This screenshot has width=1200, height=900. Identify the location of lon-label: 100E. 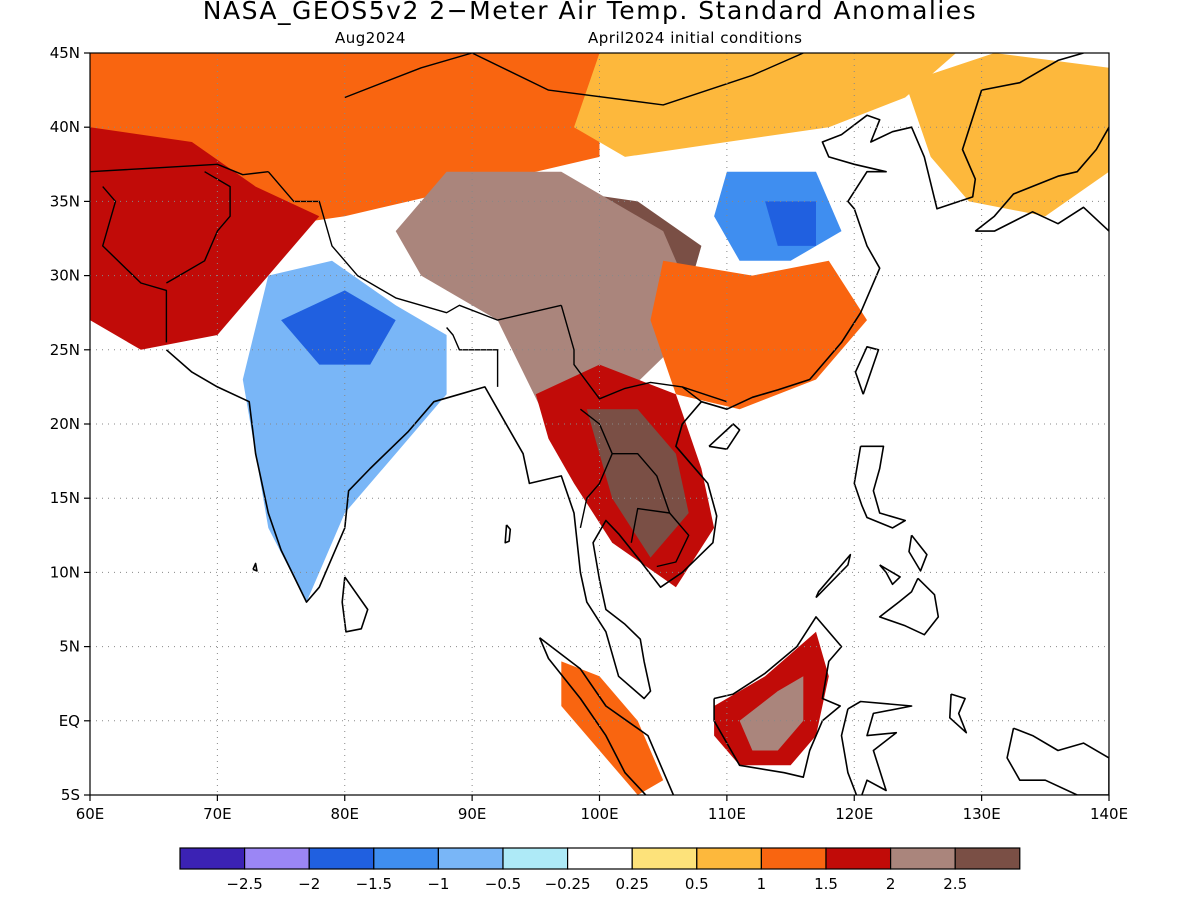
(599, 814).